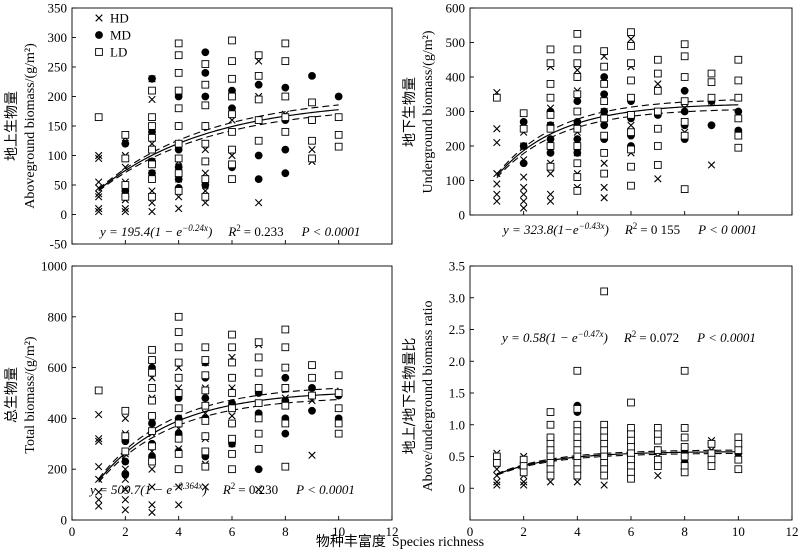 The image size is (800, 553). I want to click on equation-exponent: −0.47x, so click(591, 334).